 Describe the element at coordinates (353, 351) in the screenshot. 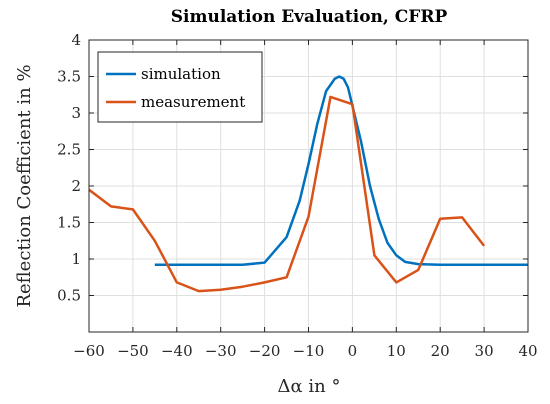

I see `x-tick-label: 0` at that location.